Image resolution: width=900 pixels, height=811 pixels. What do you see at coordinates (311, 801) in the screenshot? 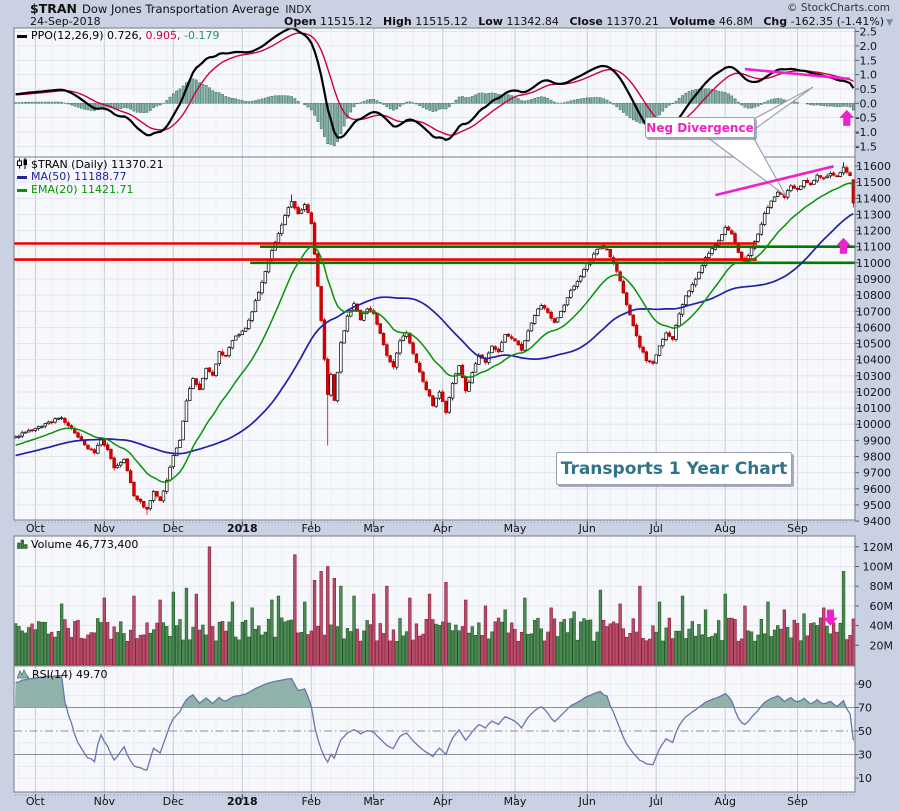
I see `month-label: Feb` at bounding box center [311, 801].